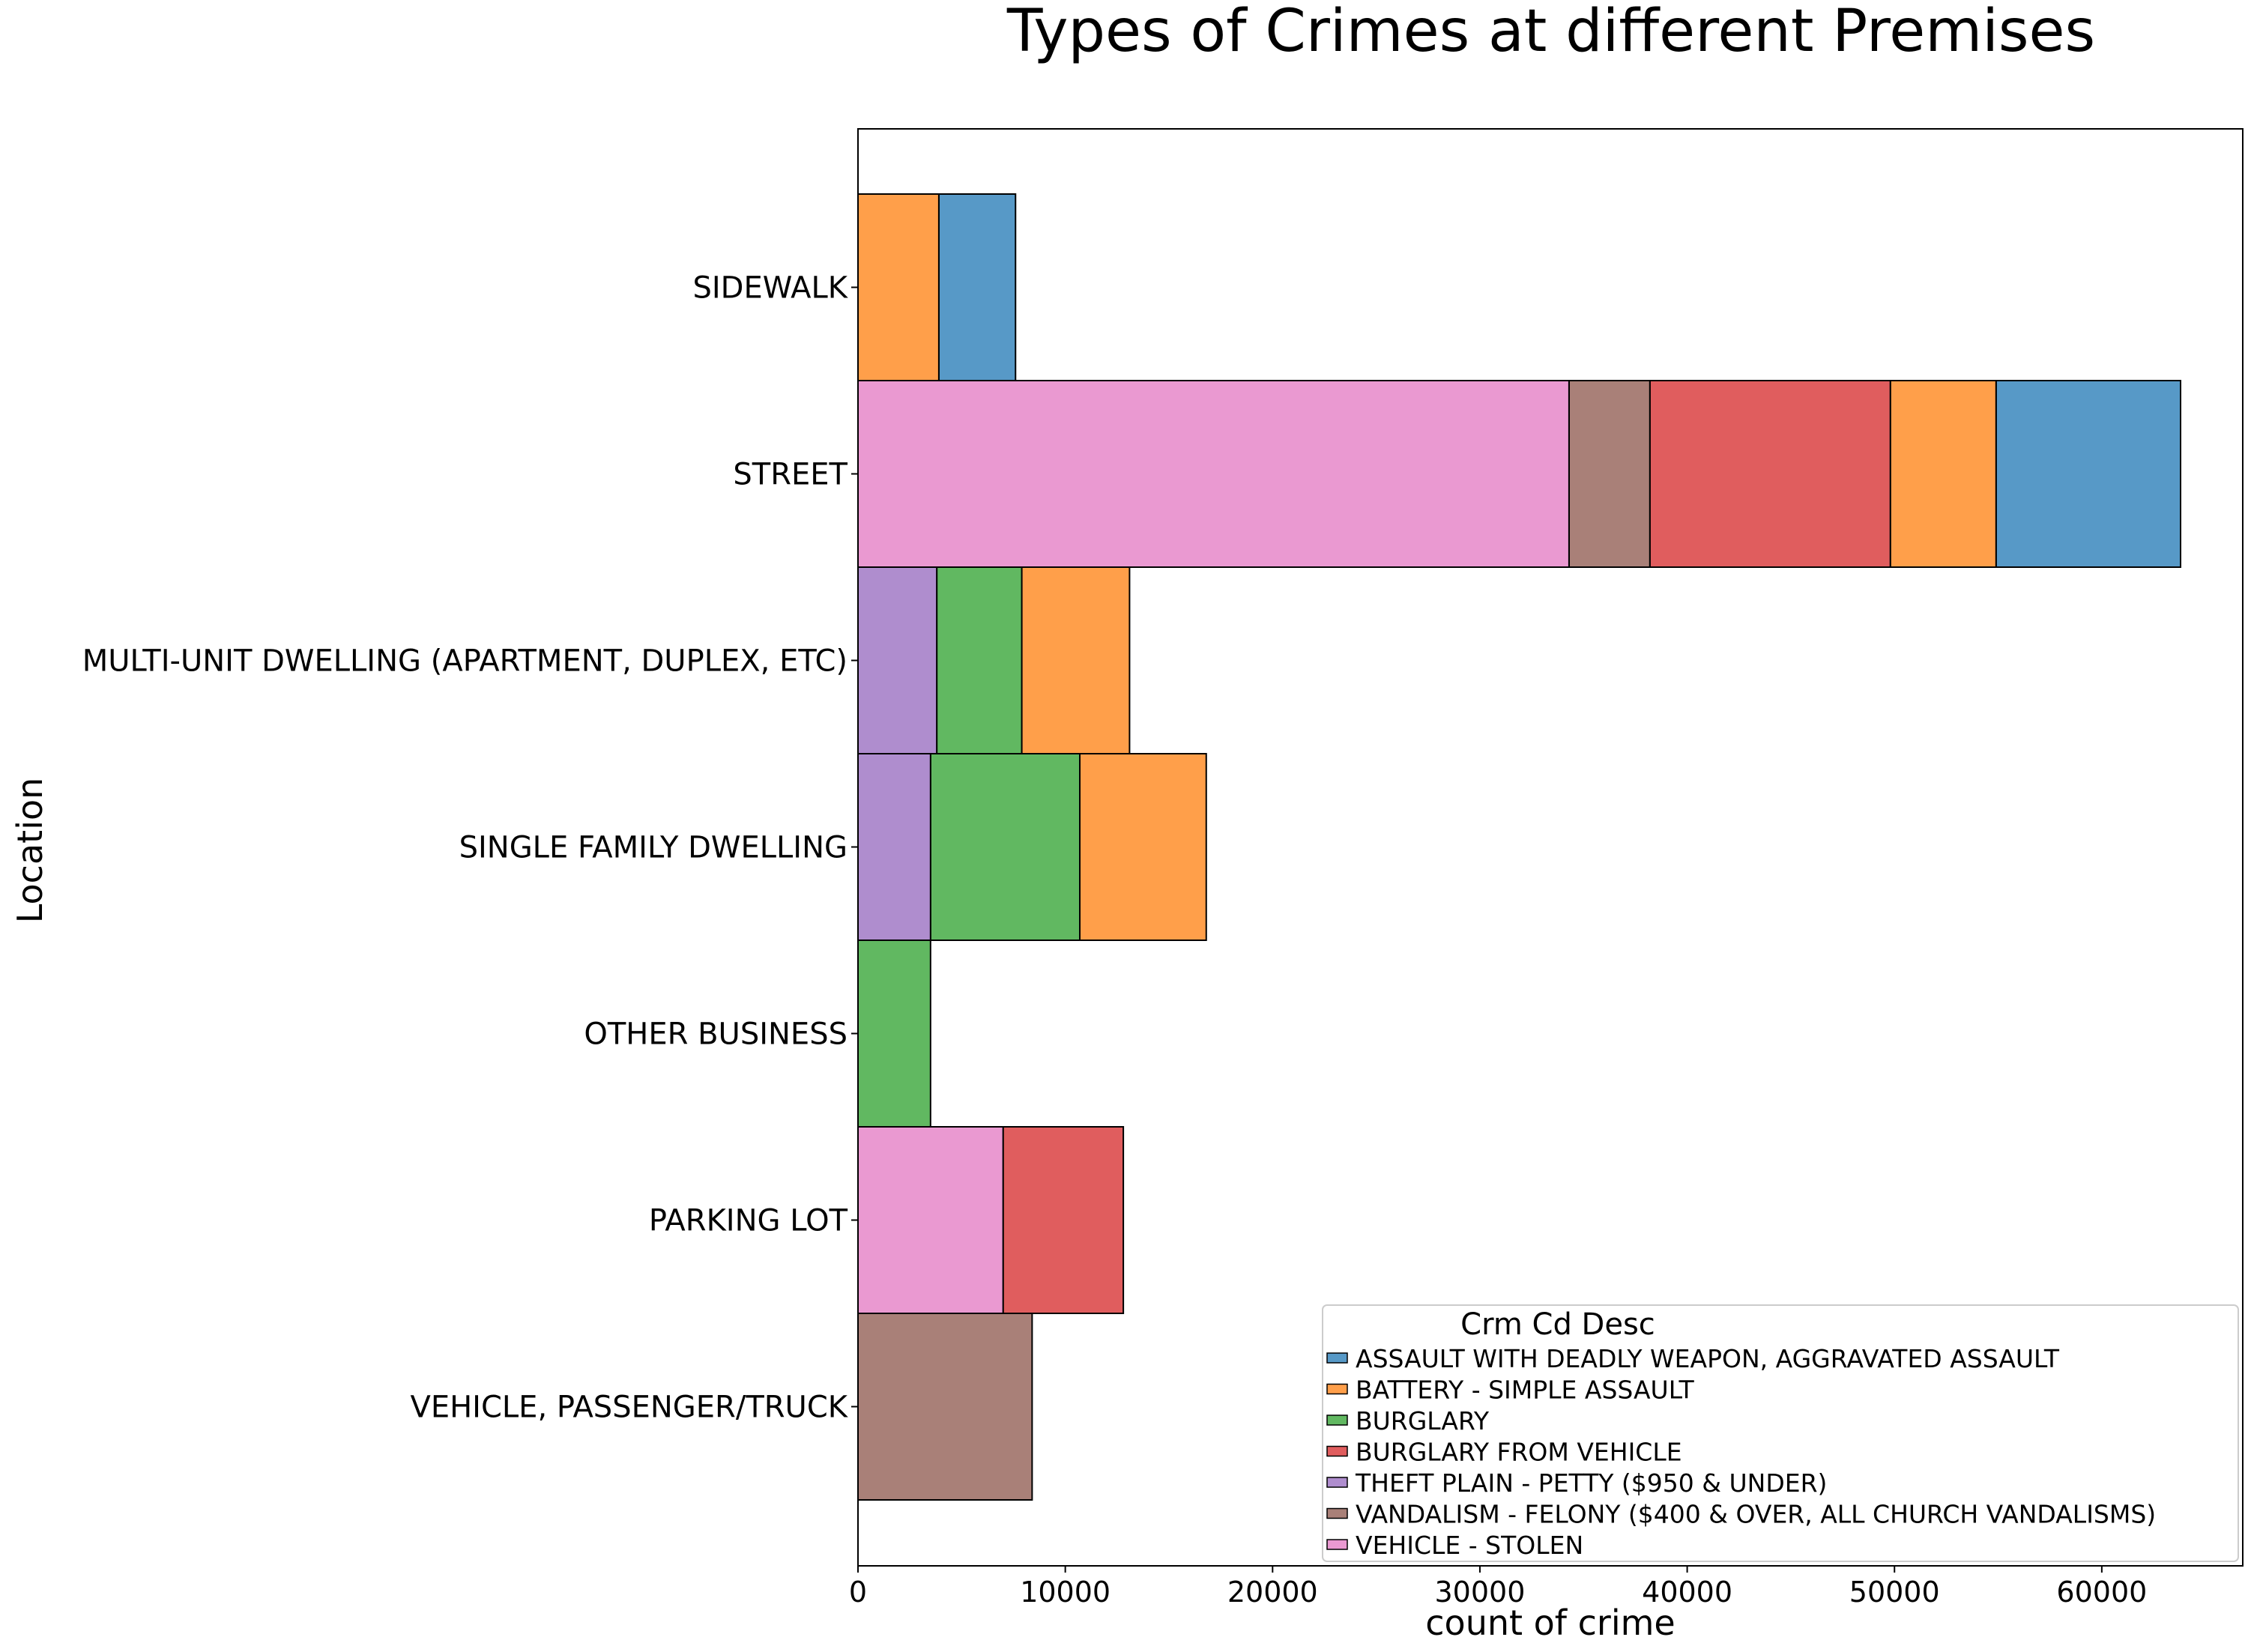  Describe the element at coordinates (945, 1407) in the screenshot. I see `bar-vandalism-felony-400-over-all-church-vandalisms-vehicle-passenger-truck` at that location.